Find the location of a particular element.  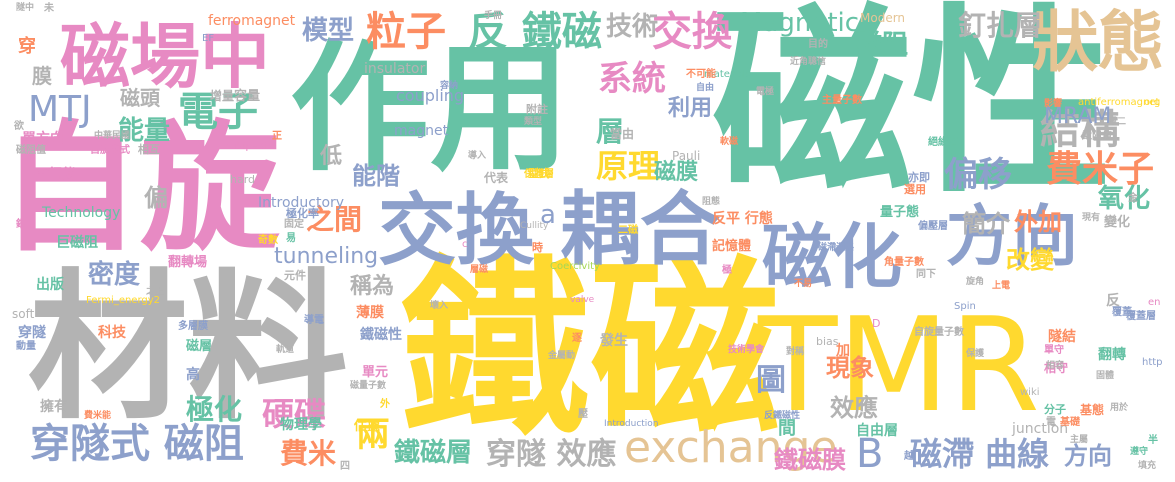

word-zhonghuaminguo: 中華民國 is located at coordinates (112, 136).